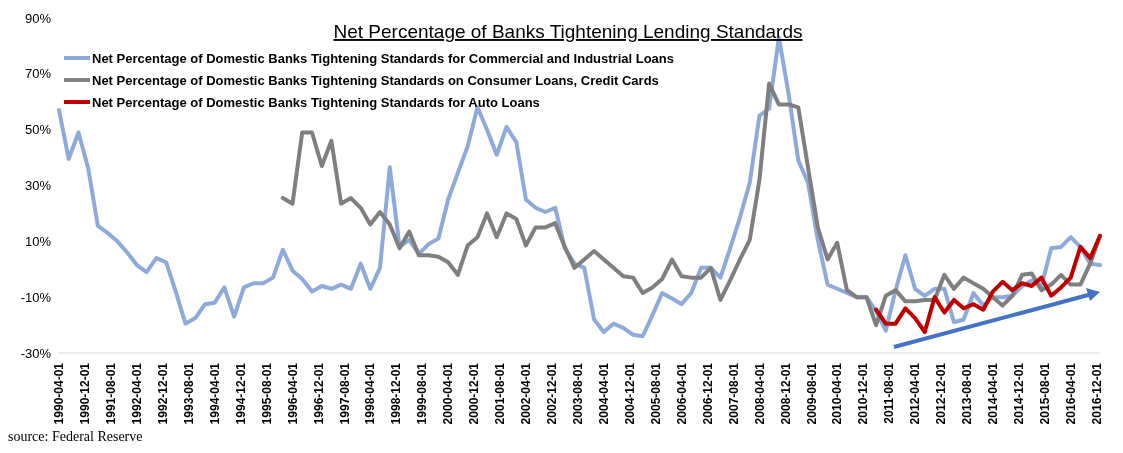  What do you see at coordinates (38, 74) in the screenshot?
I see `y-tick-label: 70%` at bounding box center [38, 74].